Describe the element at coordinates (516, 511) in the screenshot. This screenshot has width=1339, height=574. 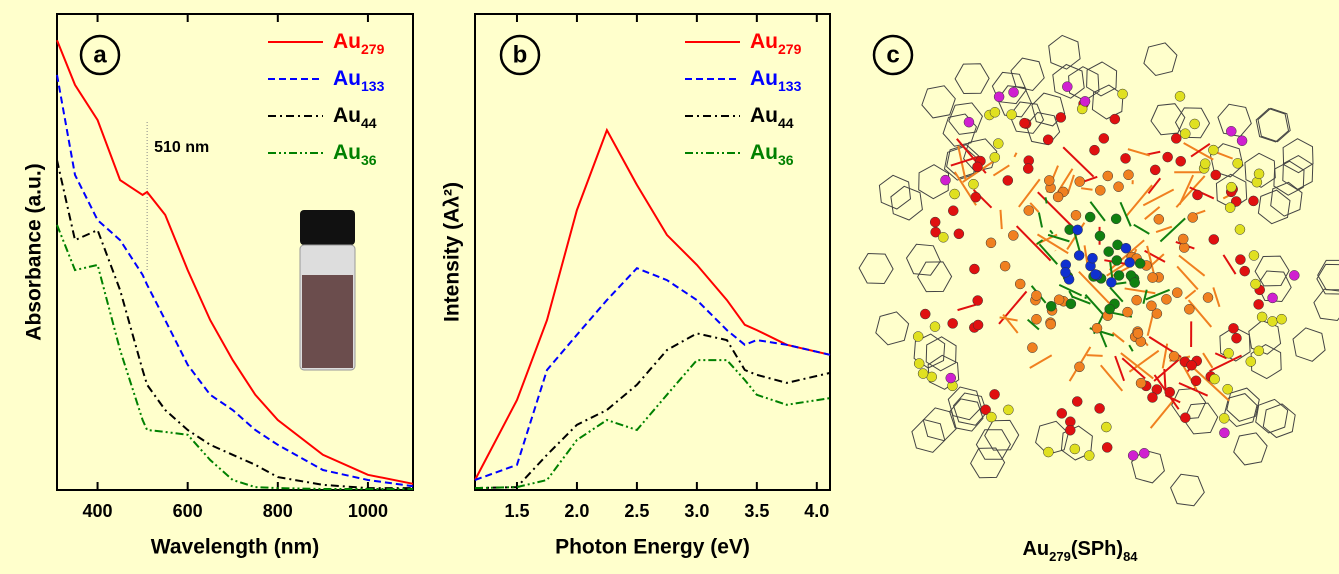
I see `x-tick-label: 1.5` at that location.